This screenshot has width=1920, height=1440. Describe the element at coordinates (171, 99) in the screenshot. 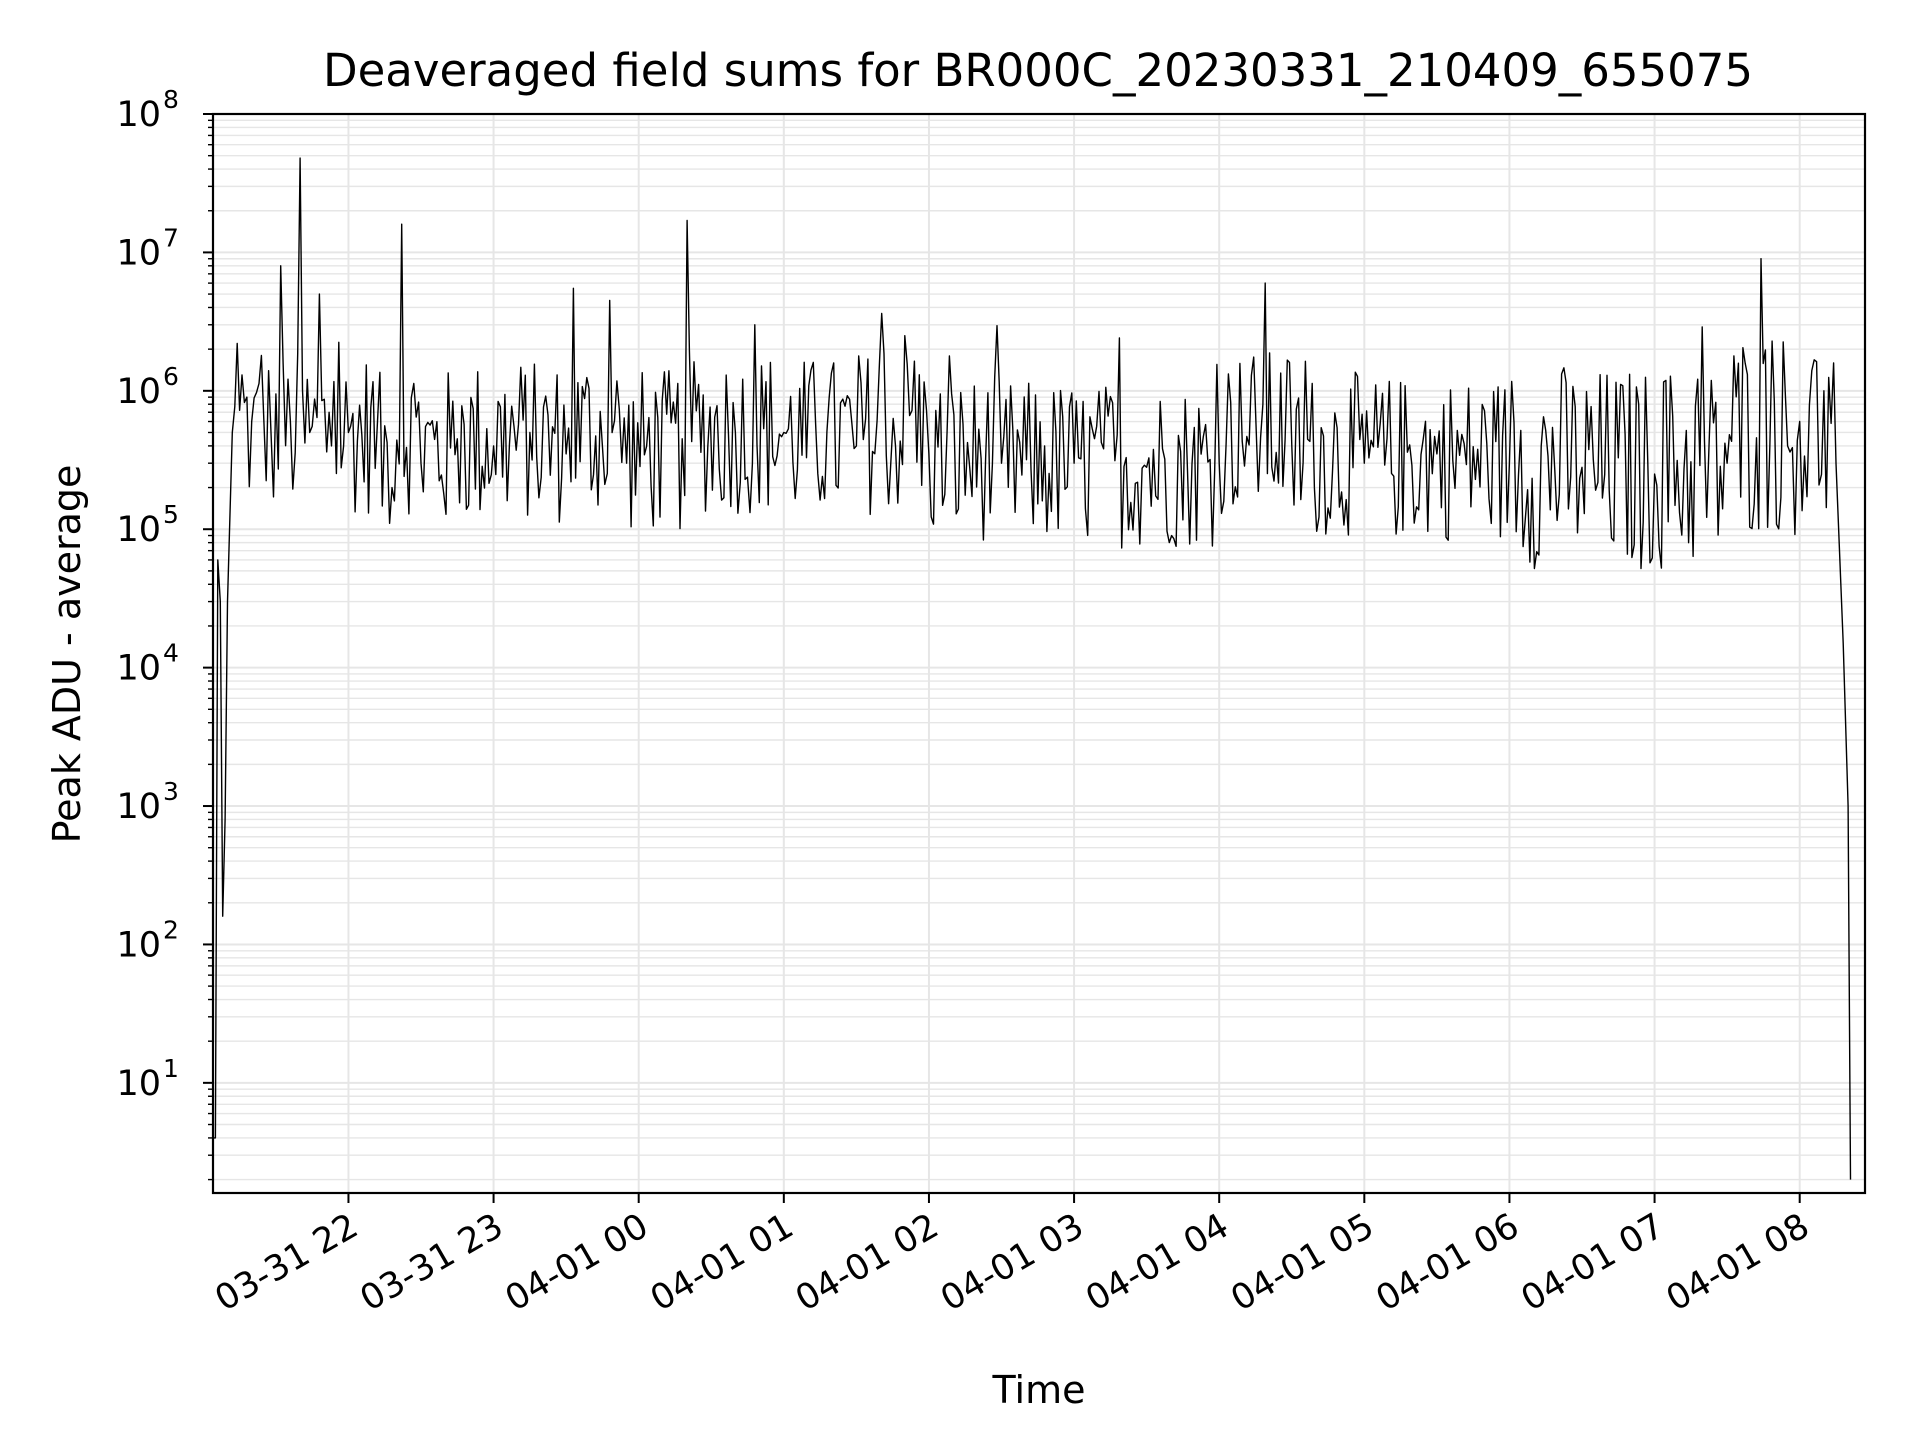

I see `y-tick-exponent: 8` at that location.